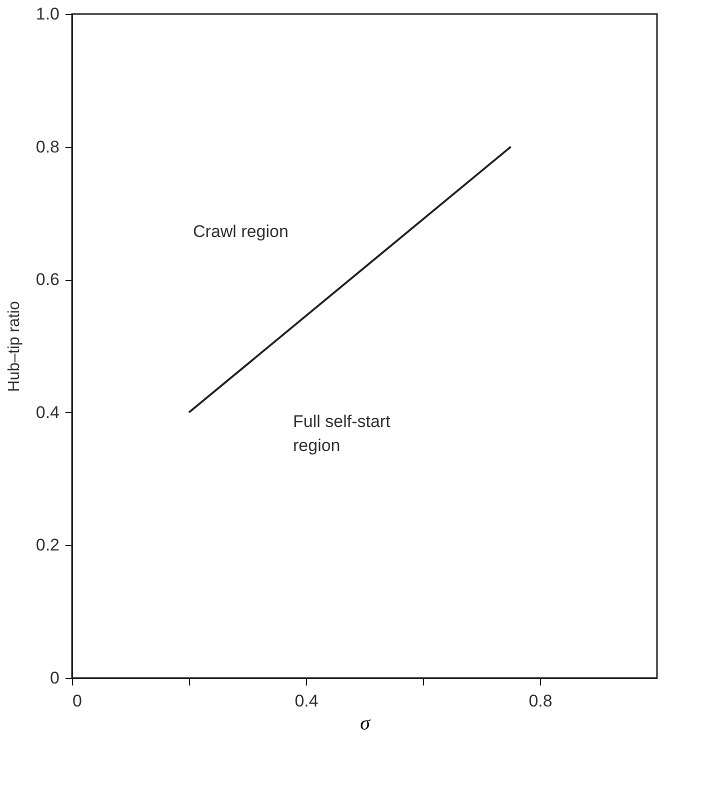 The height and width of the screenshot is (785, 704). I want to click on y-axis-title: Hub–tip ratio, so click(14, 346).